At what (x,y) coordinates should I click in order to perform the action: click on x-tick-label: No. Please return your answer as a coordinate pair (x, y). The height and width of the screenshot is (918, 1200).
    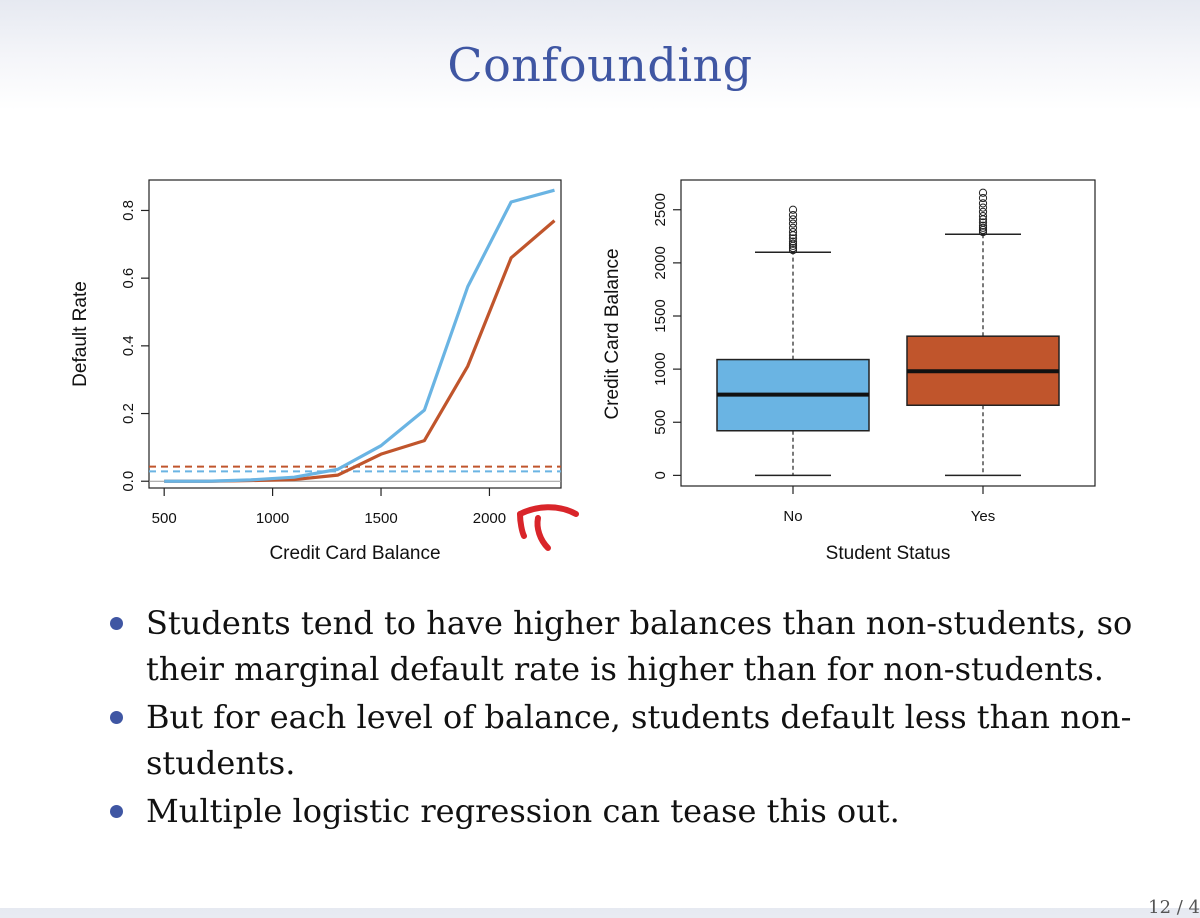
    Looking at the image, I should click on (792, 516).